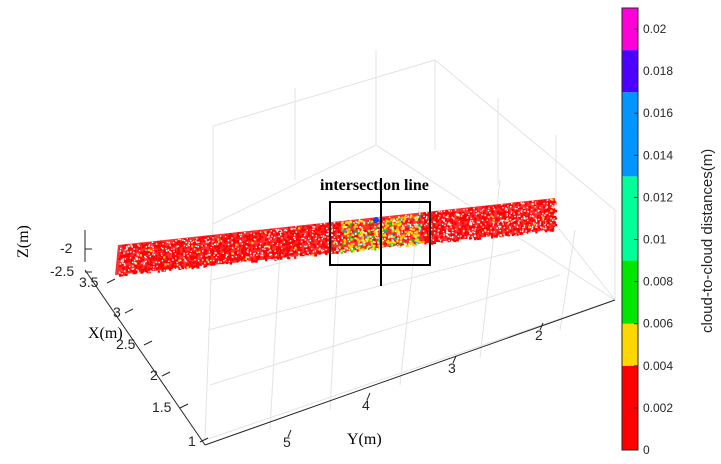 This screenshot has height=464, width=721. What do you see at coordinates (658, 324) in the screenshot?
I see `colorbar-tick-label: 0.006` at bounding box center [658, 324].